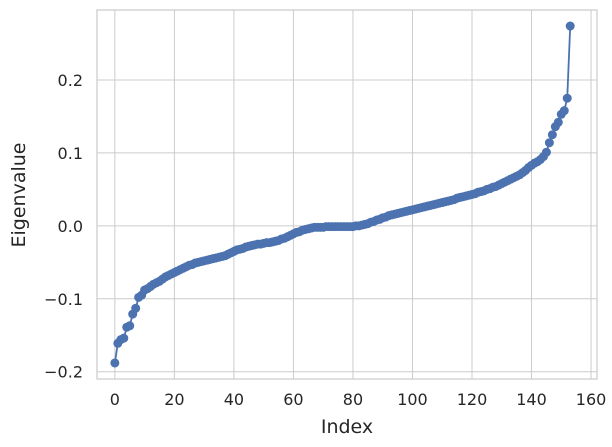 The image size is (612, 447). Describe the element at coordinates (234, 399) in the screenshot. I see `x-tick-label: 40` at that location.